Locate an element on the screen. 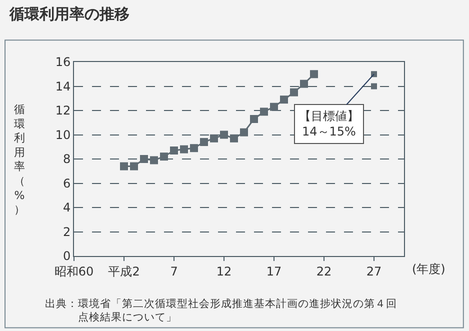 The width and height of the screenshot is (469, 331). y-tick-label: 14 is located at coordinates (63, 86).